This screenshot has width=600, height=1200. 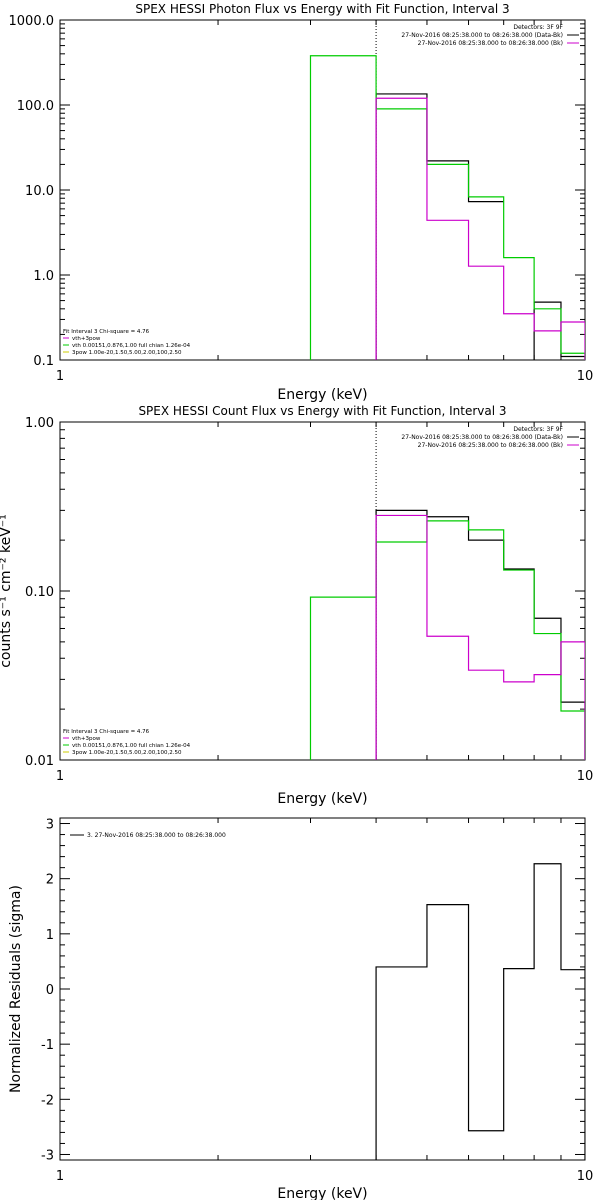 What do you see at coordinates (39, 761) in the screenshot?
I see `y-tick-label: 0.01` at bounding box center [39, 761].